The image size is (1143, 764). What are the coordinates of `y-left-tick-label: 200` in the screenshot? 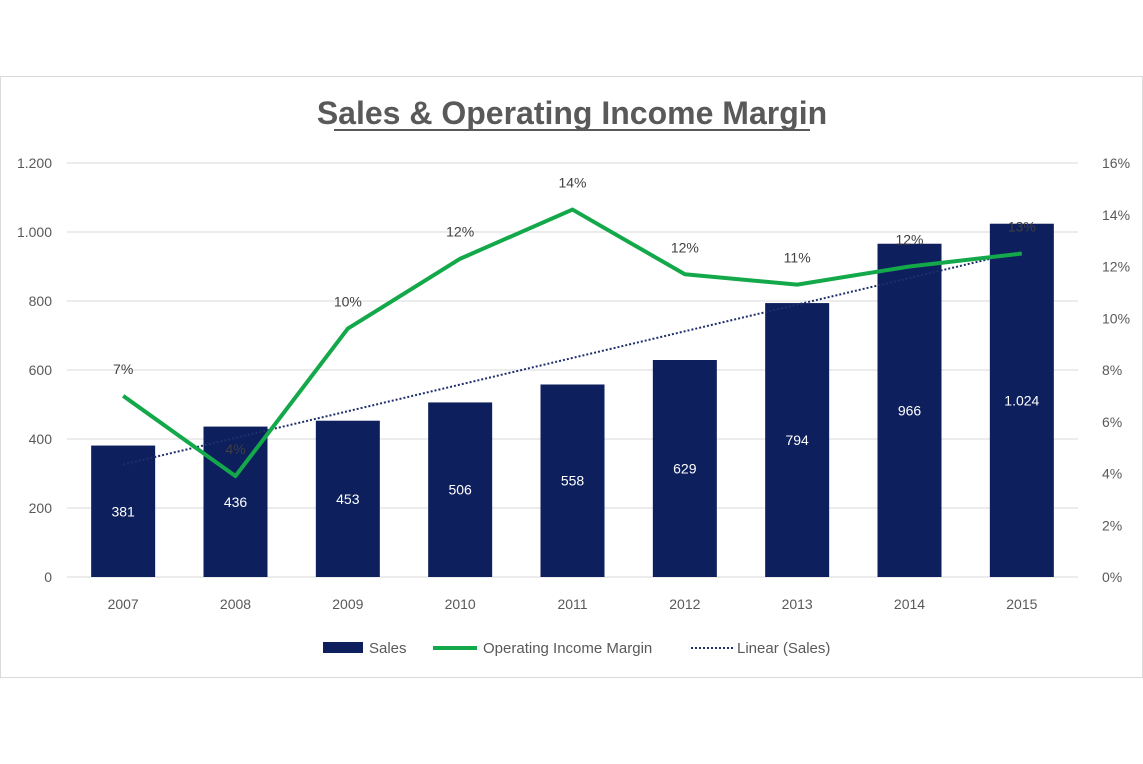 It's located at (41, 508).